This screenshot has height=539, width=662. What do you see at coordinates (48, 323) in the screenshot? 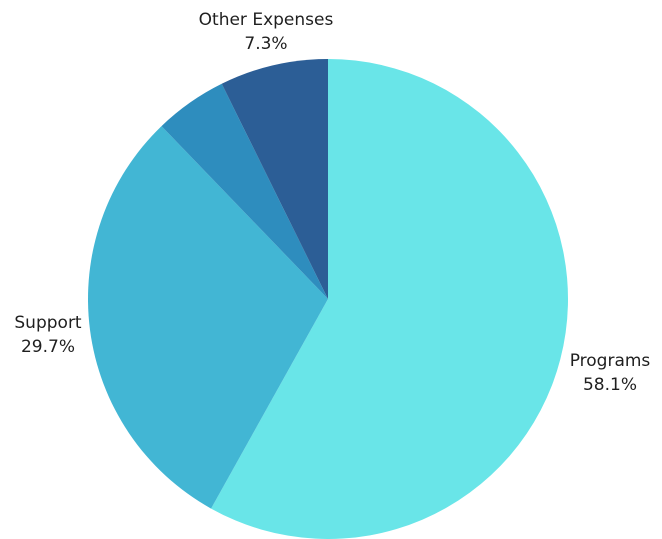
I see `slice-label-name: Support` at bounding box center [48, 323].